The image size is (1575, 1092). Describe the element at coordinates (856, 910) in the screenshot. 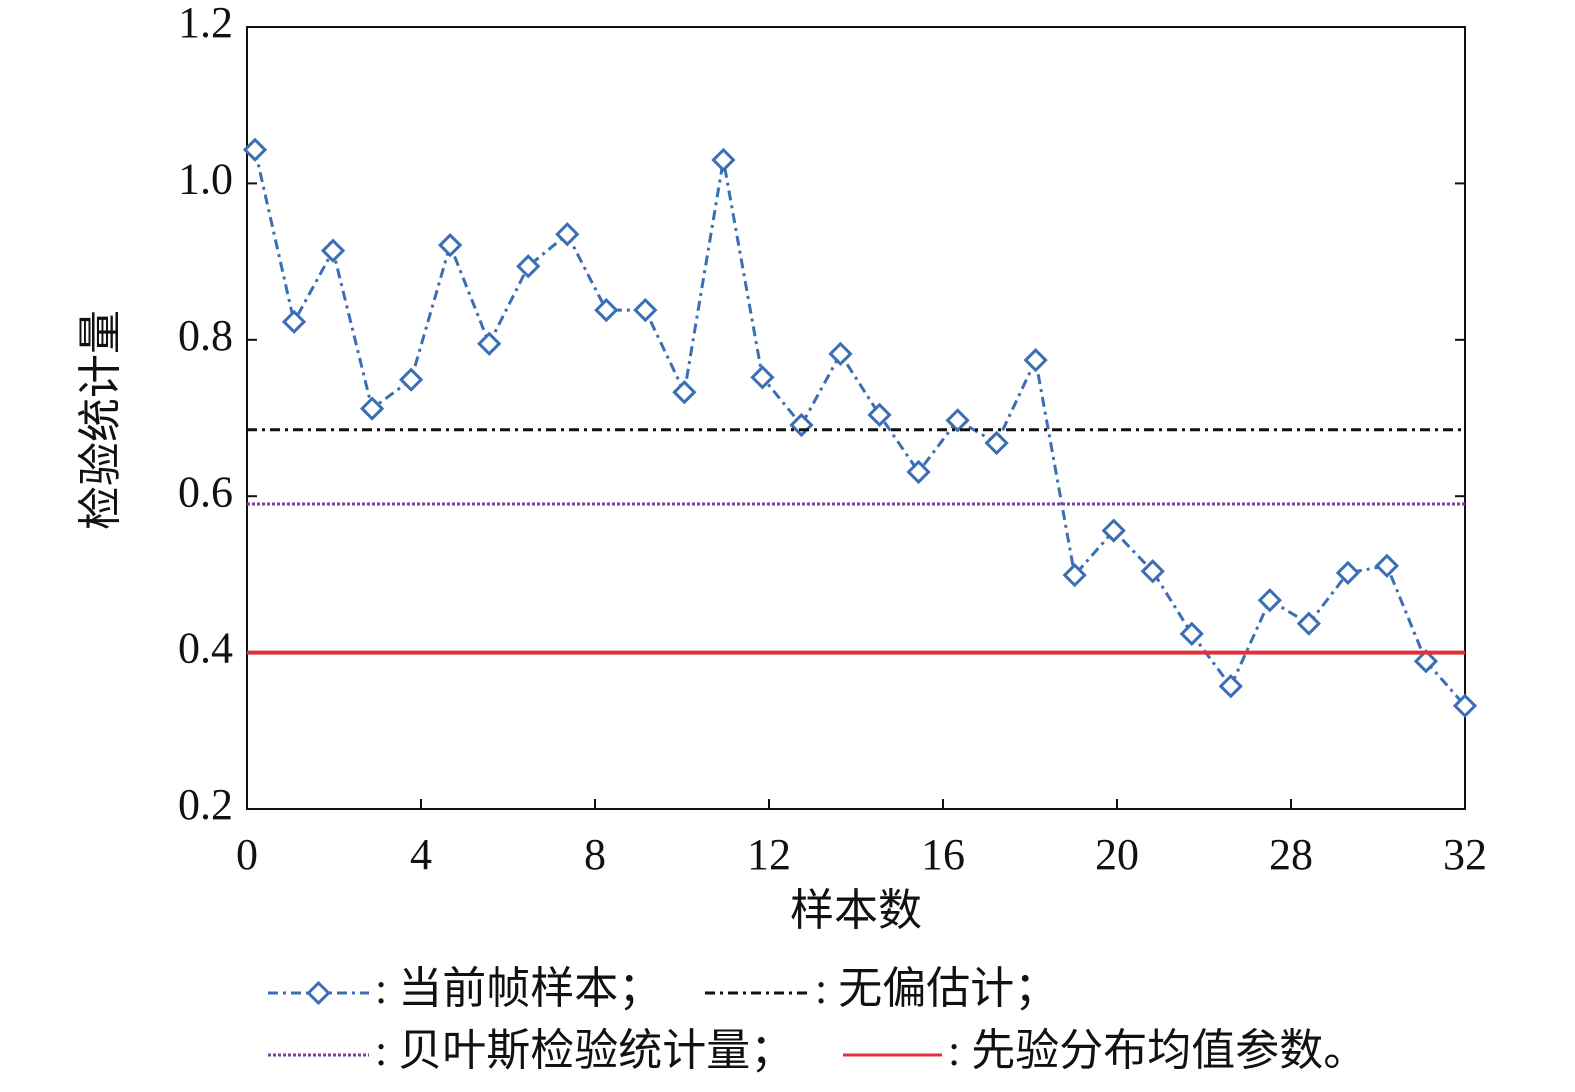

I see `x-axis-label: 样本数` at that location.